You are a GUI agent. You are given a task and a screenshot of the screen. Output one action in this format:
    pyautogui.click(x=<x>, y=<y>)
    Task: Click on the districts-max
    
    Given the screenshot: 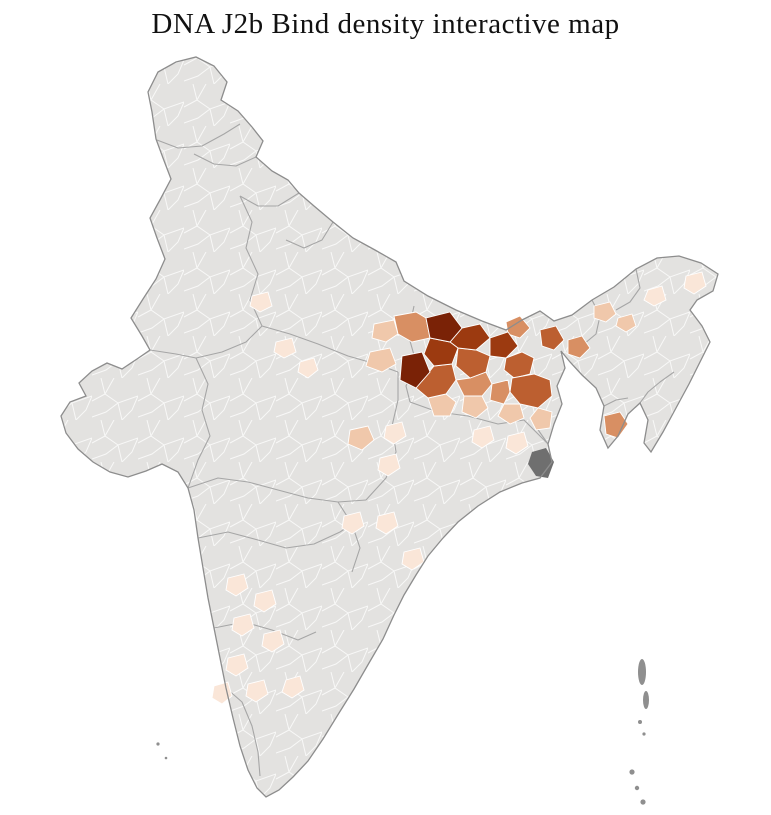 What is the action you would take?
    pyautogui.click(x=431, y=350)
    